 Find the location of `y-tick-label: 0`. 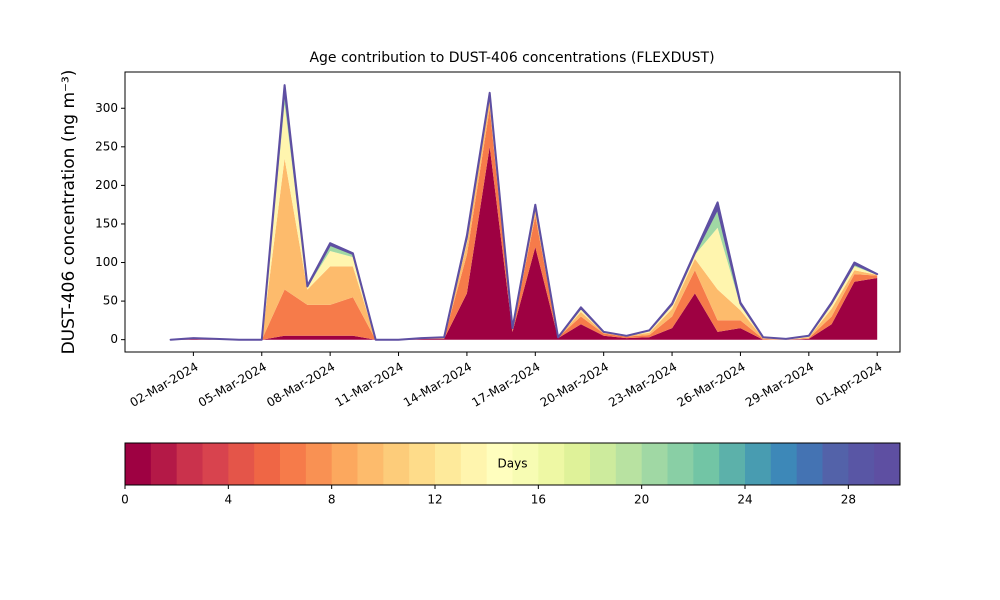

y-tick-label: 0 is located at coordinates (114, 339).